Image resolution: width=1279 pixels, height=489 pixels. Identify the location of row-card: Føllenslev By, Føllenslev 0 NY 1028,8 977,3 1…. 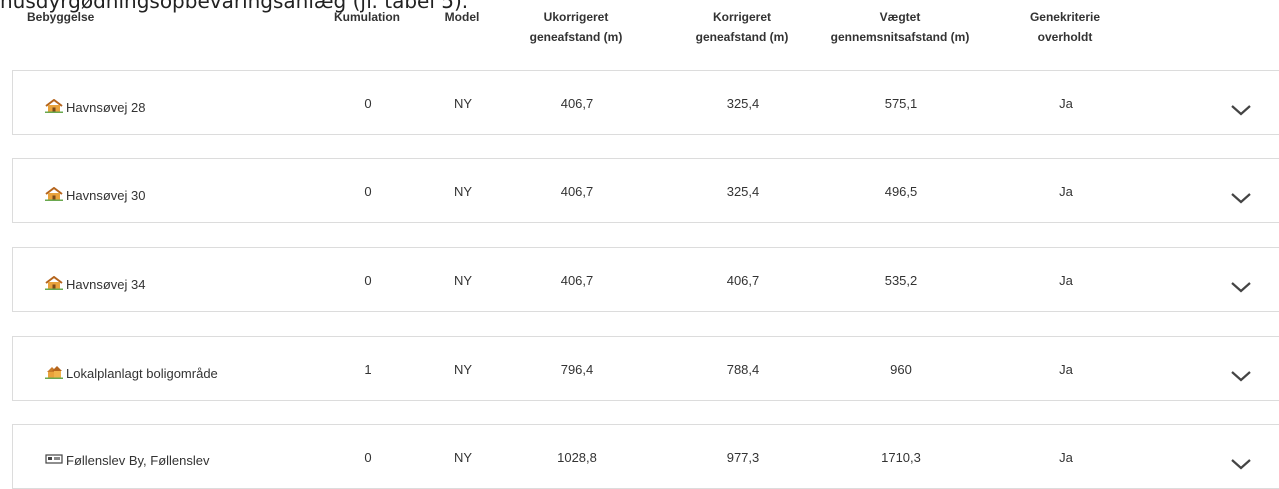
(645, 456).